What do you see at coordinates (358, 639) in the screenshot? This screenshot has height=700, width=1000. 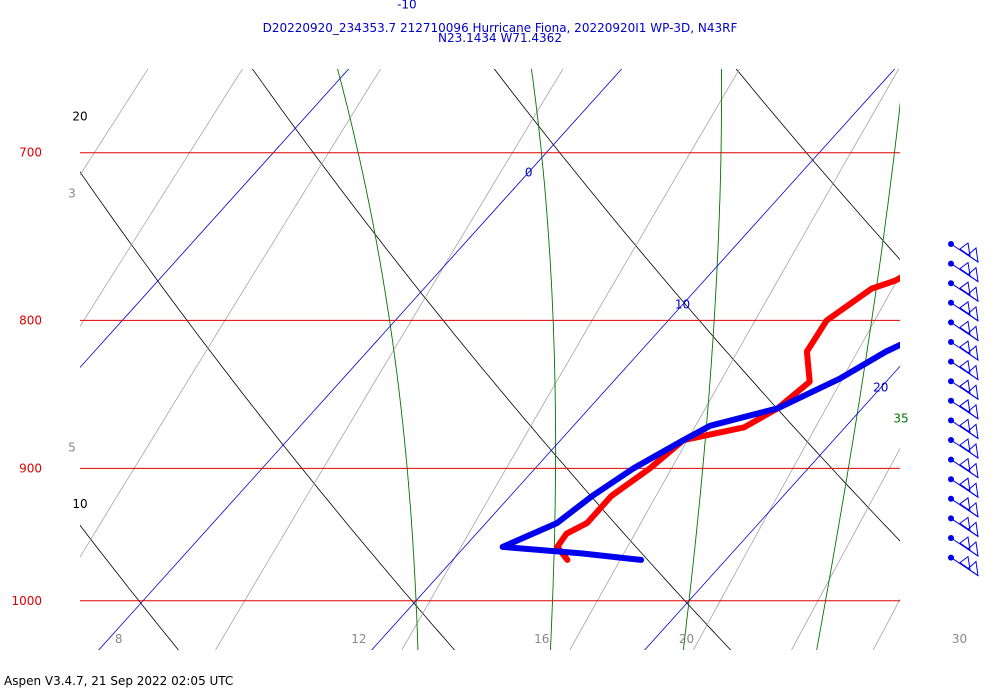 I see `mixing-ratio-label: 12` at bounding box center [358, 639].